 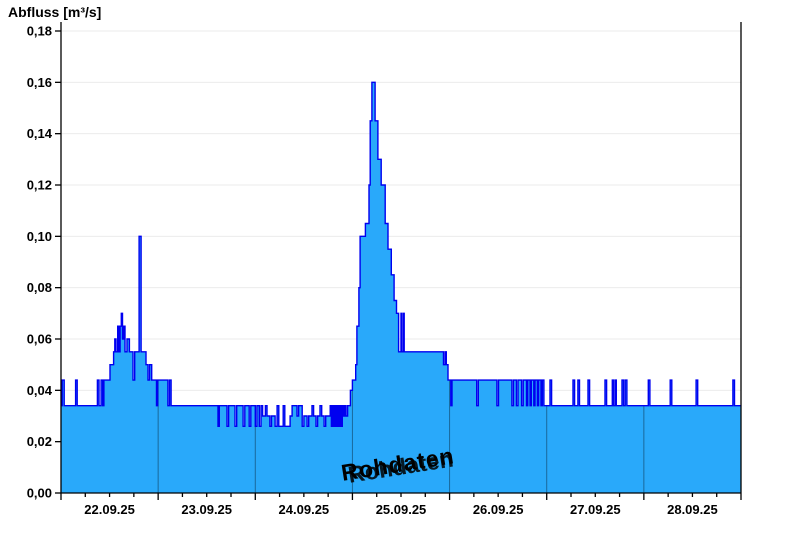 I want to click on y-tick-label: 0,10, so click(x=39, y=236).